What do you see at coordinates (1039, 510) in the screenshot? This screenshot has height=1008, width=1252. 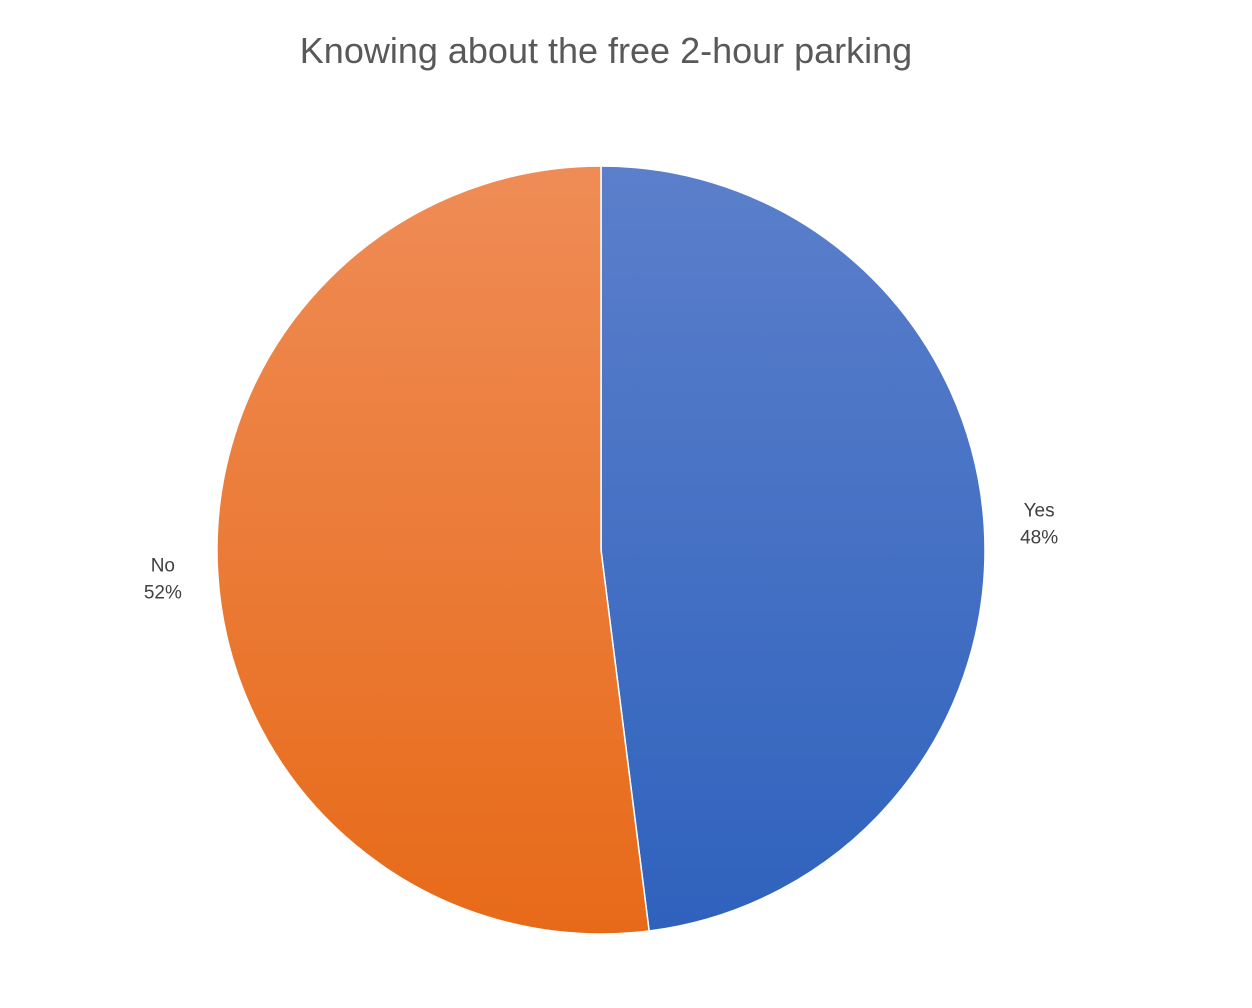 I see `data-label-category: Yes` at bounding box center [1039, 510].